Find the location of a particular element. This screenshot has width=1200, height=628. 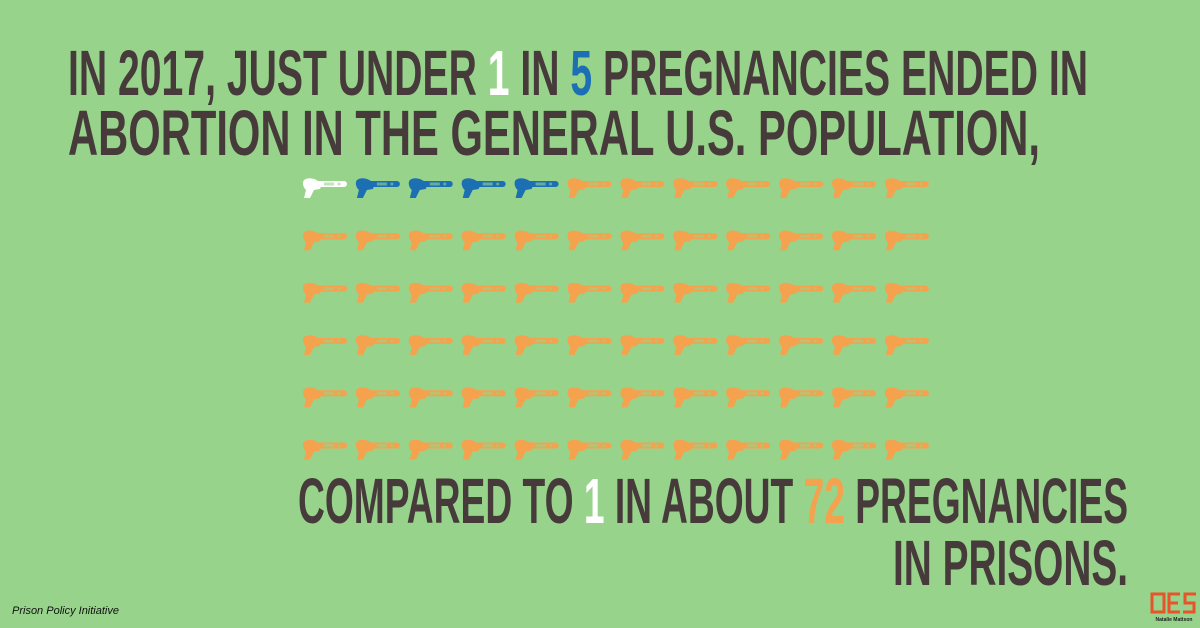

credit: Natalie Mattson is located at coordinates (1174, 620).